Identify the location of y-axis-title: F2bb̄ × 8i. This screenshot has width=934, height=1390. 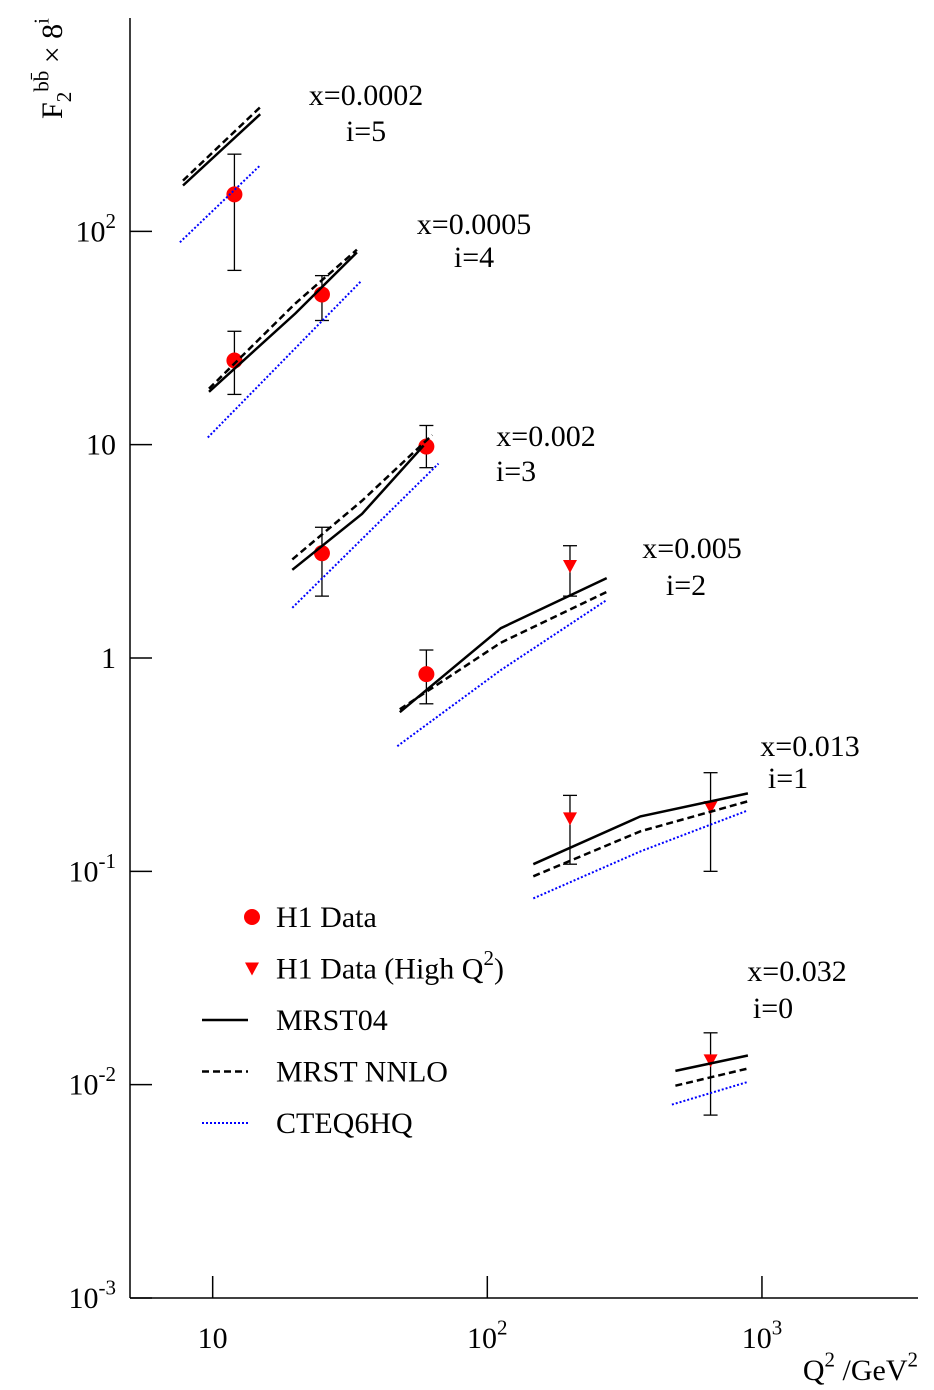
(53, 68).